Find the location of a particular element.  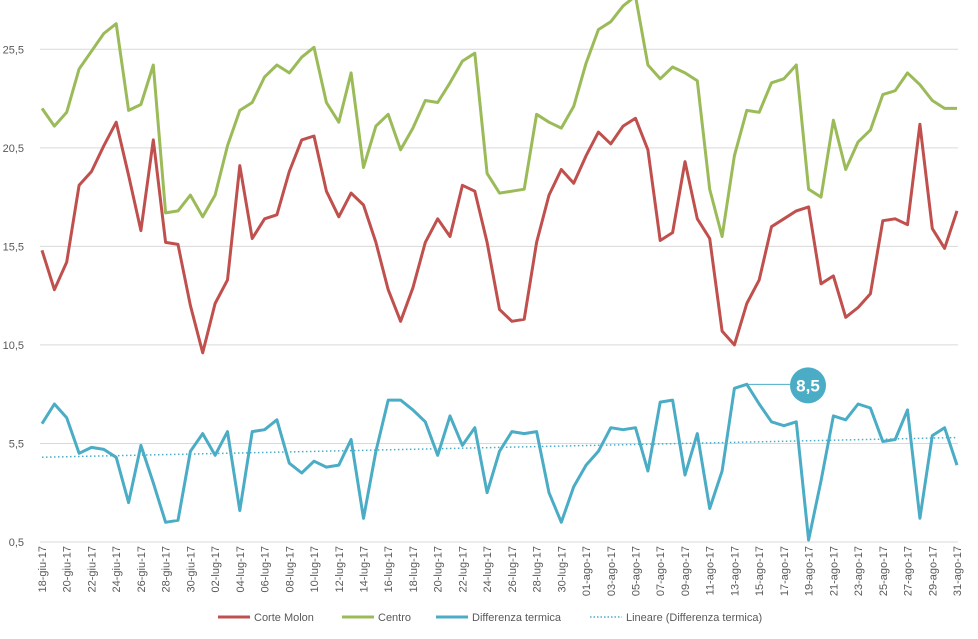

x-tick-label: 02-lug-17 is located at coordinates (216, 569).